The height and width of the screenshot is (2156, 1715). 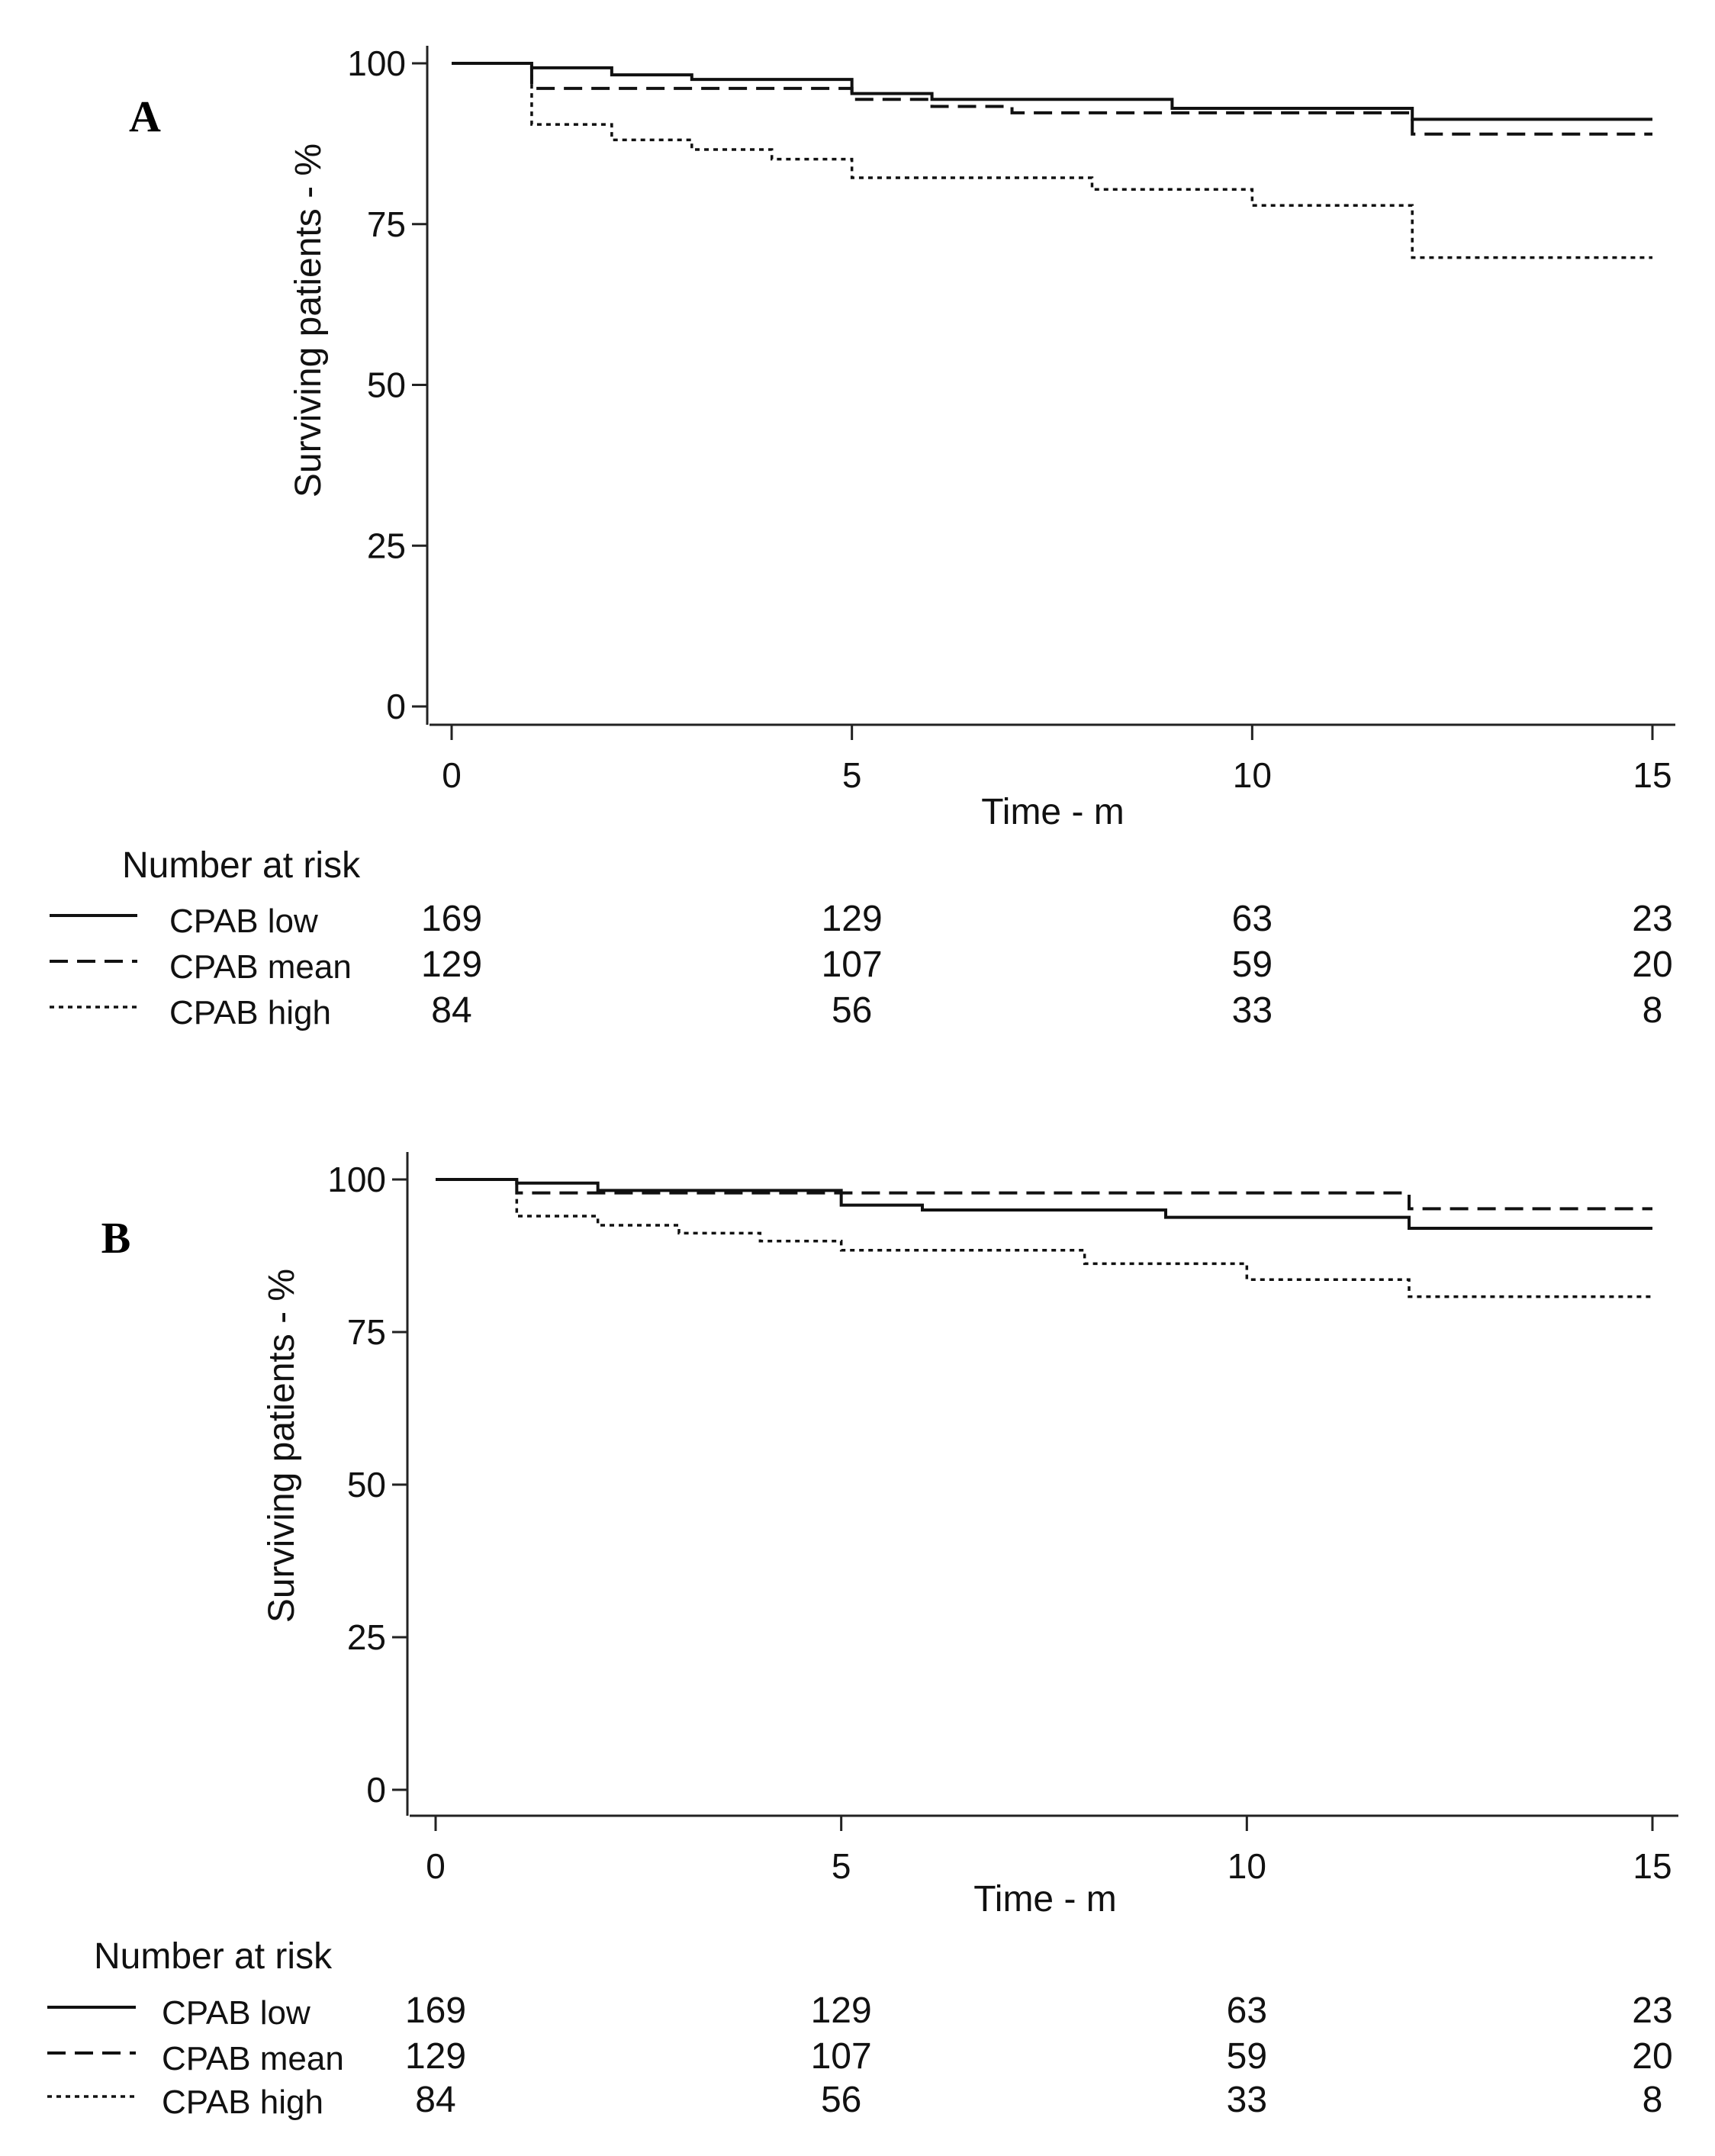 What do you see at coordinates (116, 1238) in the screenshot?
I see `panel-label: B` at bounding box center [116, 1238].